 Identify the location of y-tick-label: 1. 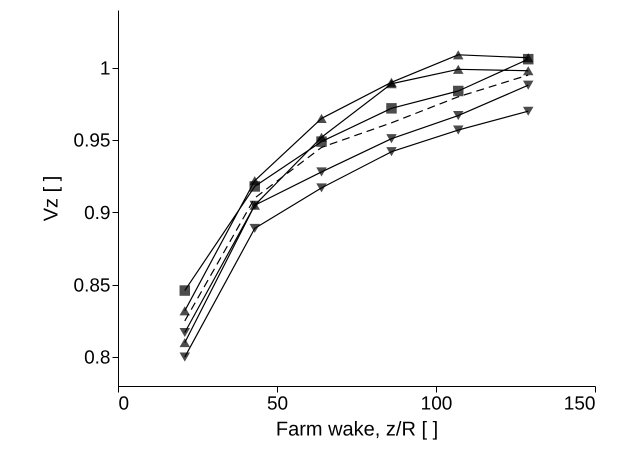
(105, 69).